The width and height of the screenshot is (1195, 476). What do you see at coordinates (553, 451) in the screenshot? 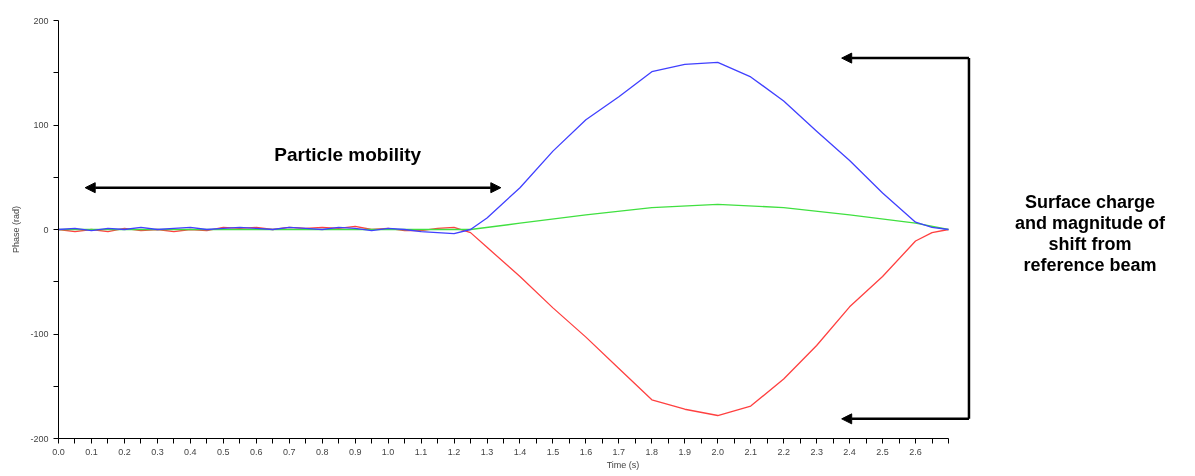
I see `x-tick-label: 1.5` at bounding box center [553, 451].